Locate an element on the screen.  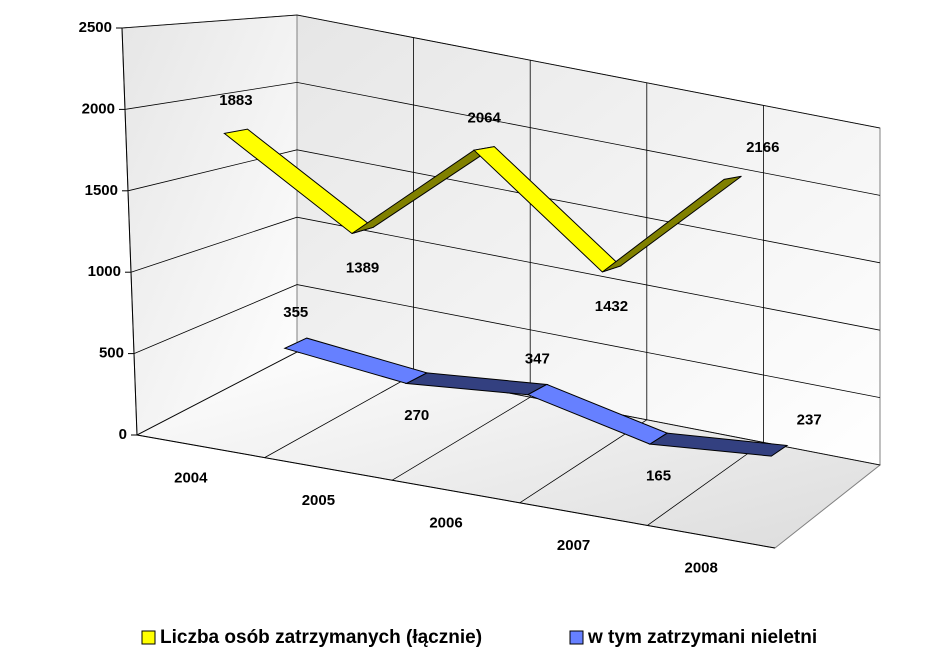
x-tick-label: 2006 is located at coordinates (445, 522).